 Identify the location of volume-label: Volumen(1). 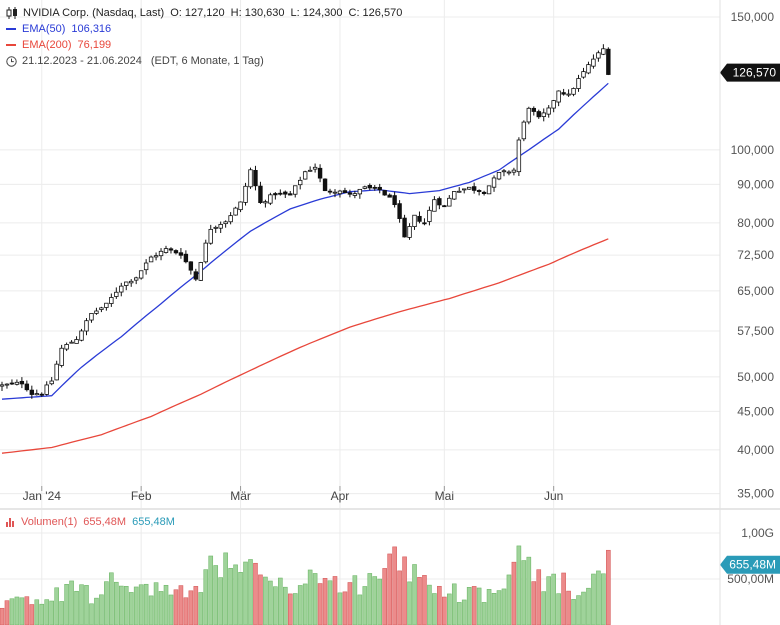
(49, 522).